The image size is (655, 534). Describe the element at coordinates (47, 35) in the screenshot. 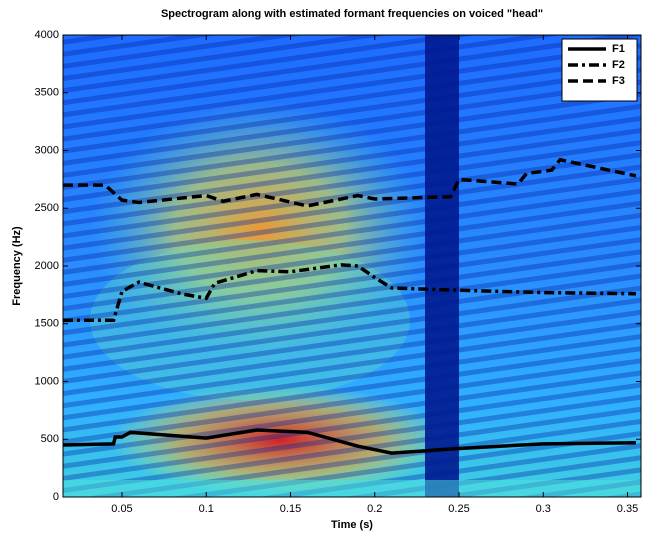

I see `y-tick-label: 4000` at that location.